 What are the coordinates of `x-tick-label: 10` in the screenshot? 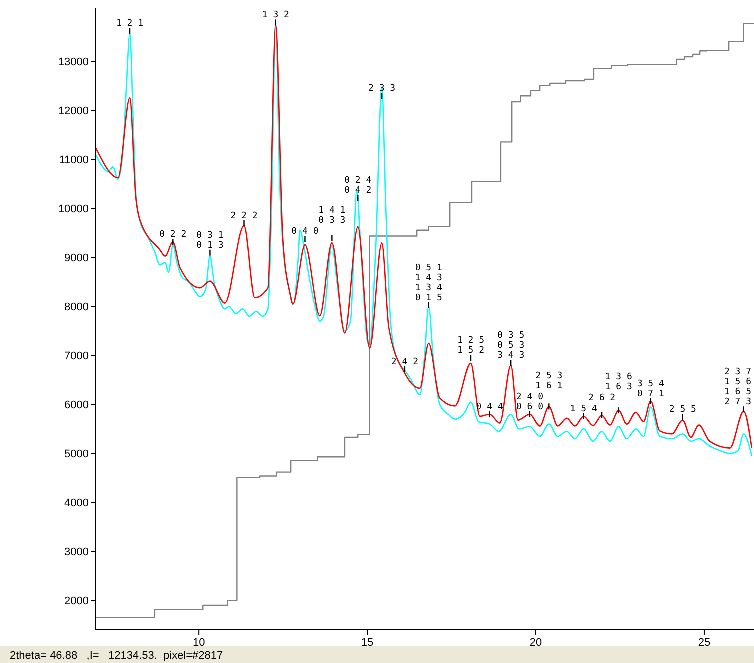 It's located at (199, 643).